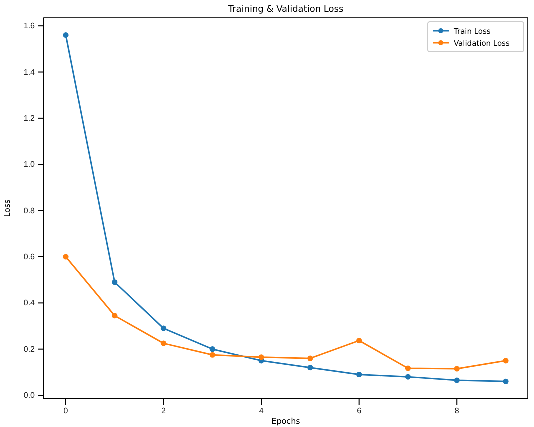  What do you see at coordinates (30, 211) in the screenshot?
I see `y-tick-label: 0.8` at bounding box center [30, 211].